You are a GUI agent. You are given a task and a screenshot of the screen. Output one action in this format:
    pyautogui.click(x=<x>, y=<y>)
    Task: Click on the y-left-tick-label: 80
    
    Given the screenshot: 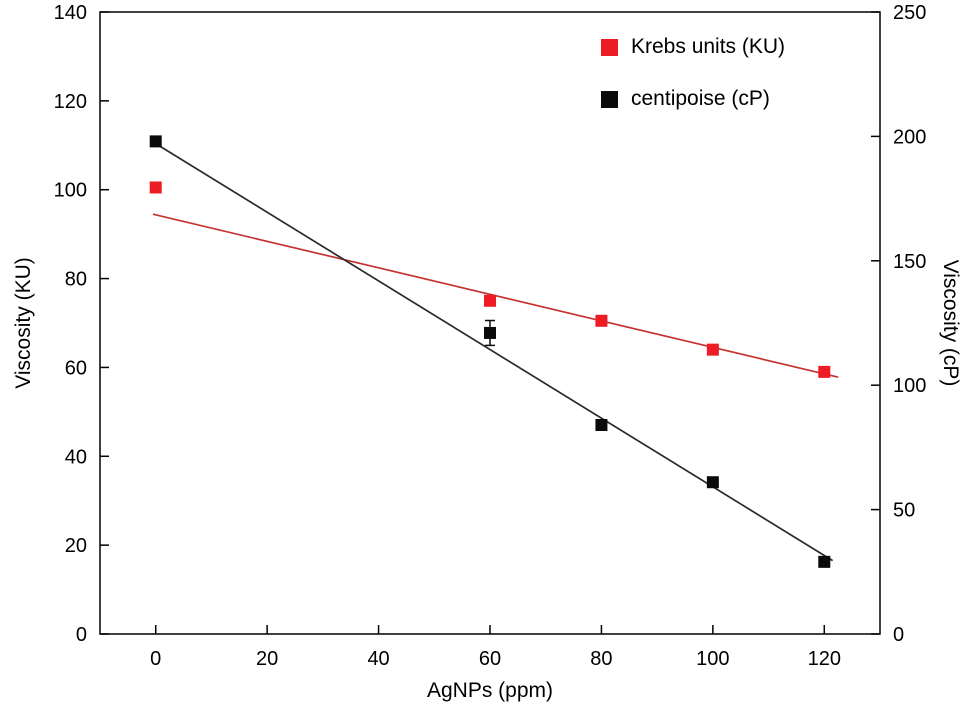 What is the action you would take?
    pyautogui.click(x=76, y=280)
    